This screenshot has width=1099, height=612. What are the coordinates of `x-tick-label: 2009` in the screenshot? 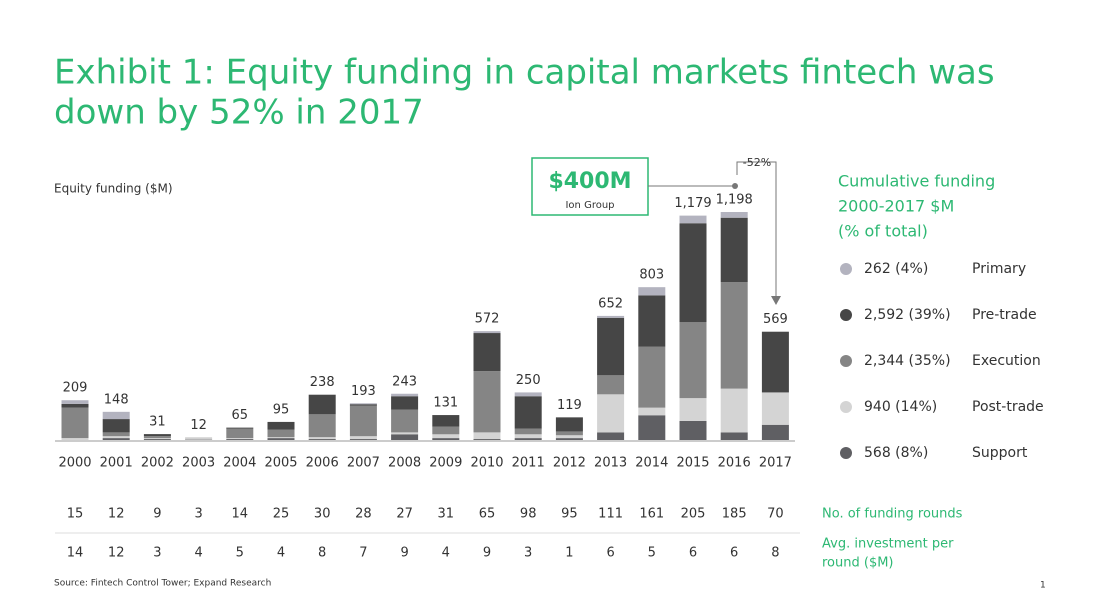 It's located at (445, 463).